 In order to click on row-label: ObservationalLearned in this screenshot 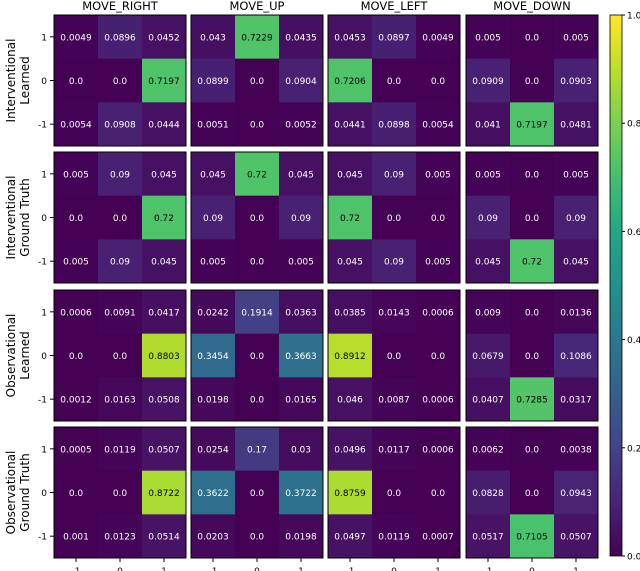, I will do `click(18, 356)`.